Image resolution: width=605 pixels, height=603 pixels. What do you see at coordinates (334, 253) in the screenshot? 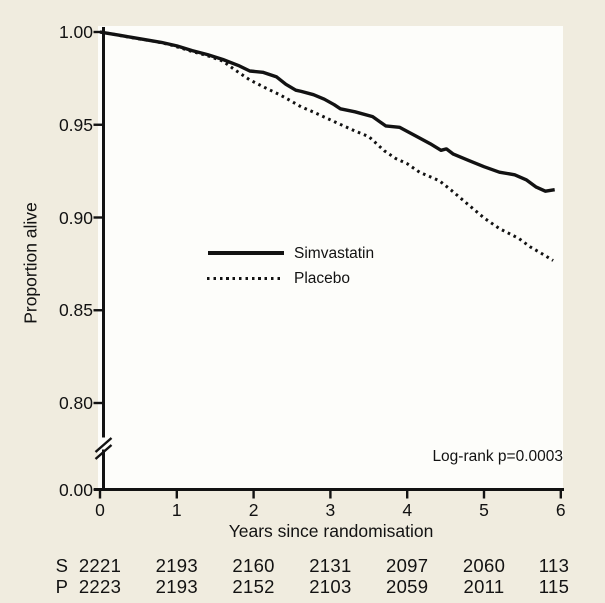
I see `legend-label-simvastatin: Simvastatin` at bounding box center [334, 253].